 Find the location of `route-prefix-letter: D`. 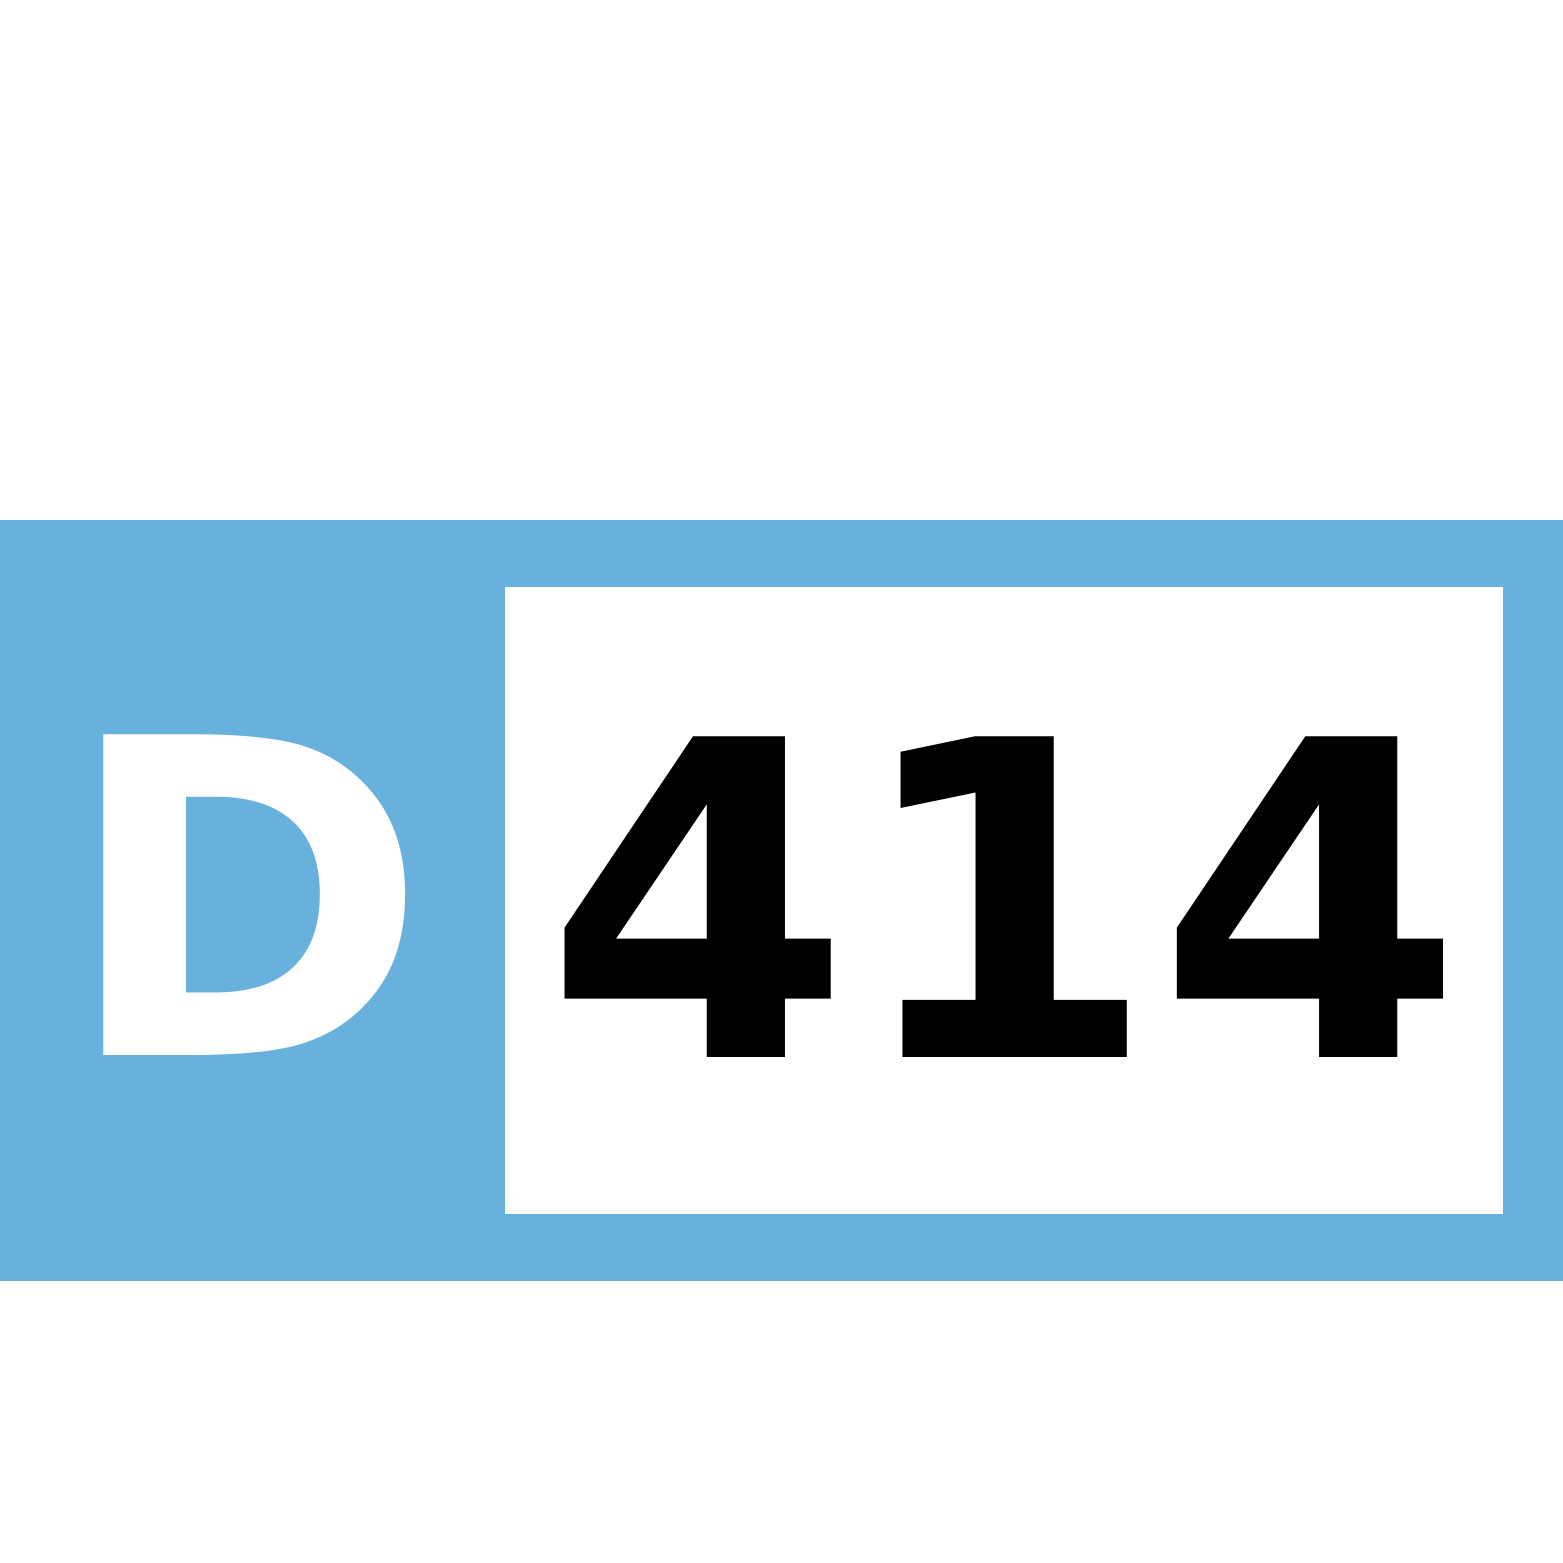

route-prefix-letter: D is located at coordinates (245, 902).